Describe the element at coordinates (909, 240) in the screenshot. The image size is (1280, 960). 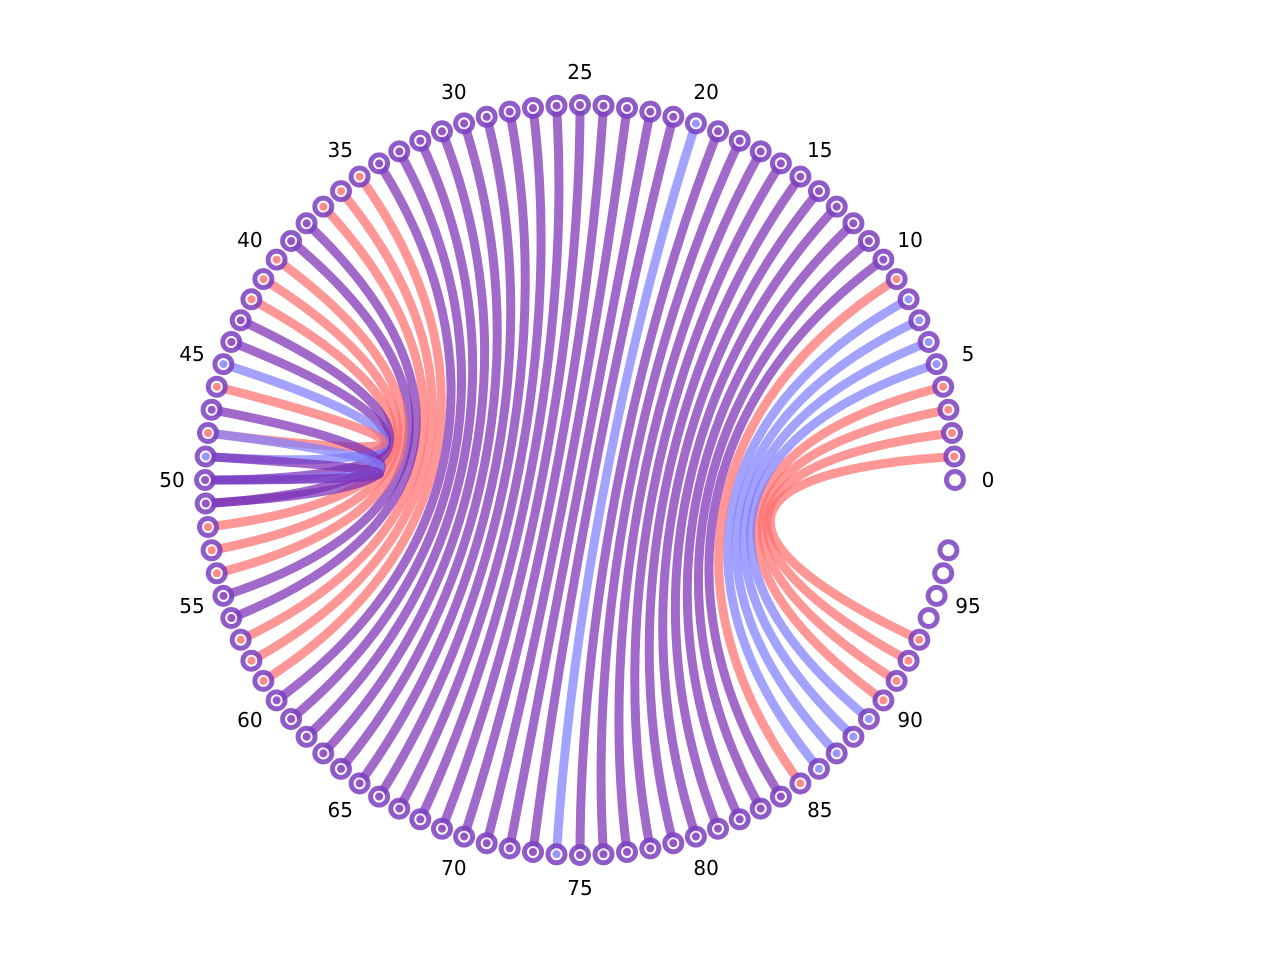
I see `tick-label-10: 10` at that location.